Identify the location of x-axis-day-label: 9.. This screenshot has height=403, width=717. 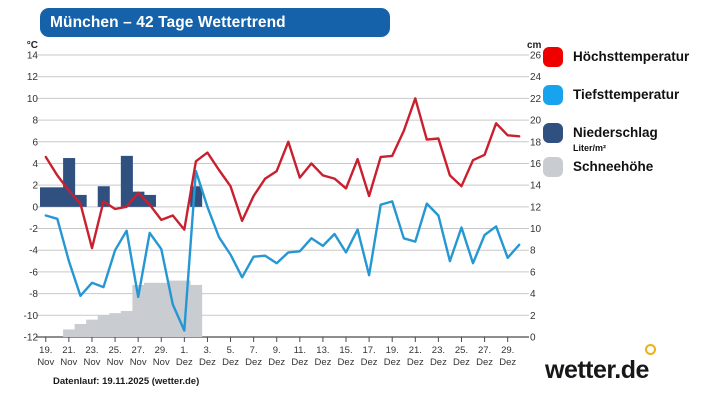
(277, 350).